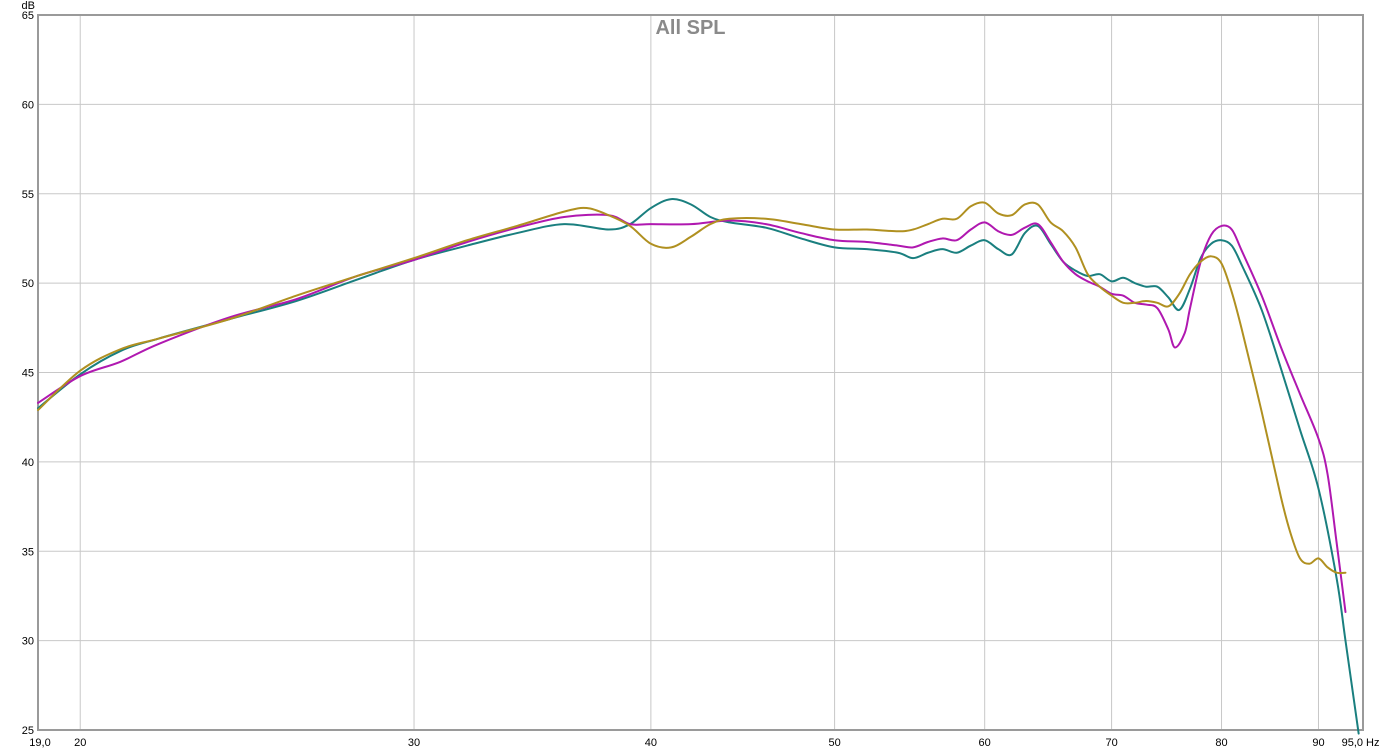  Describe the element at coordinates (28, 731) in the screenshot. I see `y-tick-label: 25` at that location.